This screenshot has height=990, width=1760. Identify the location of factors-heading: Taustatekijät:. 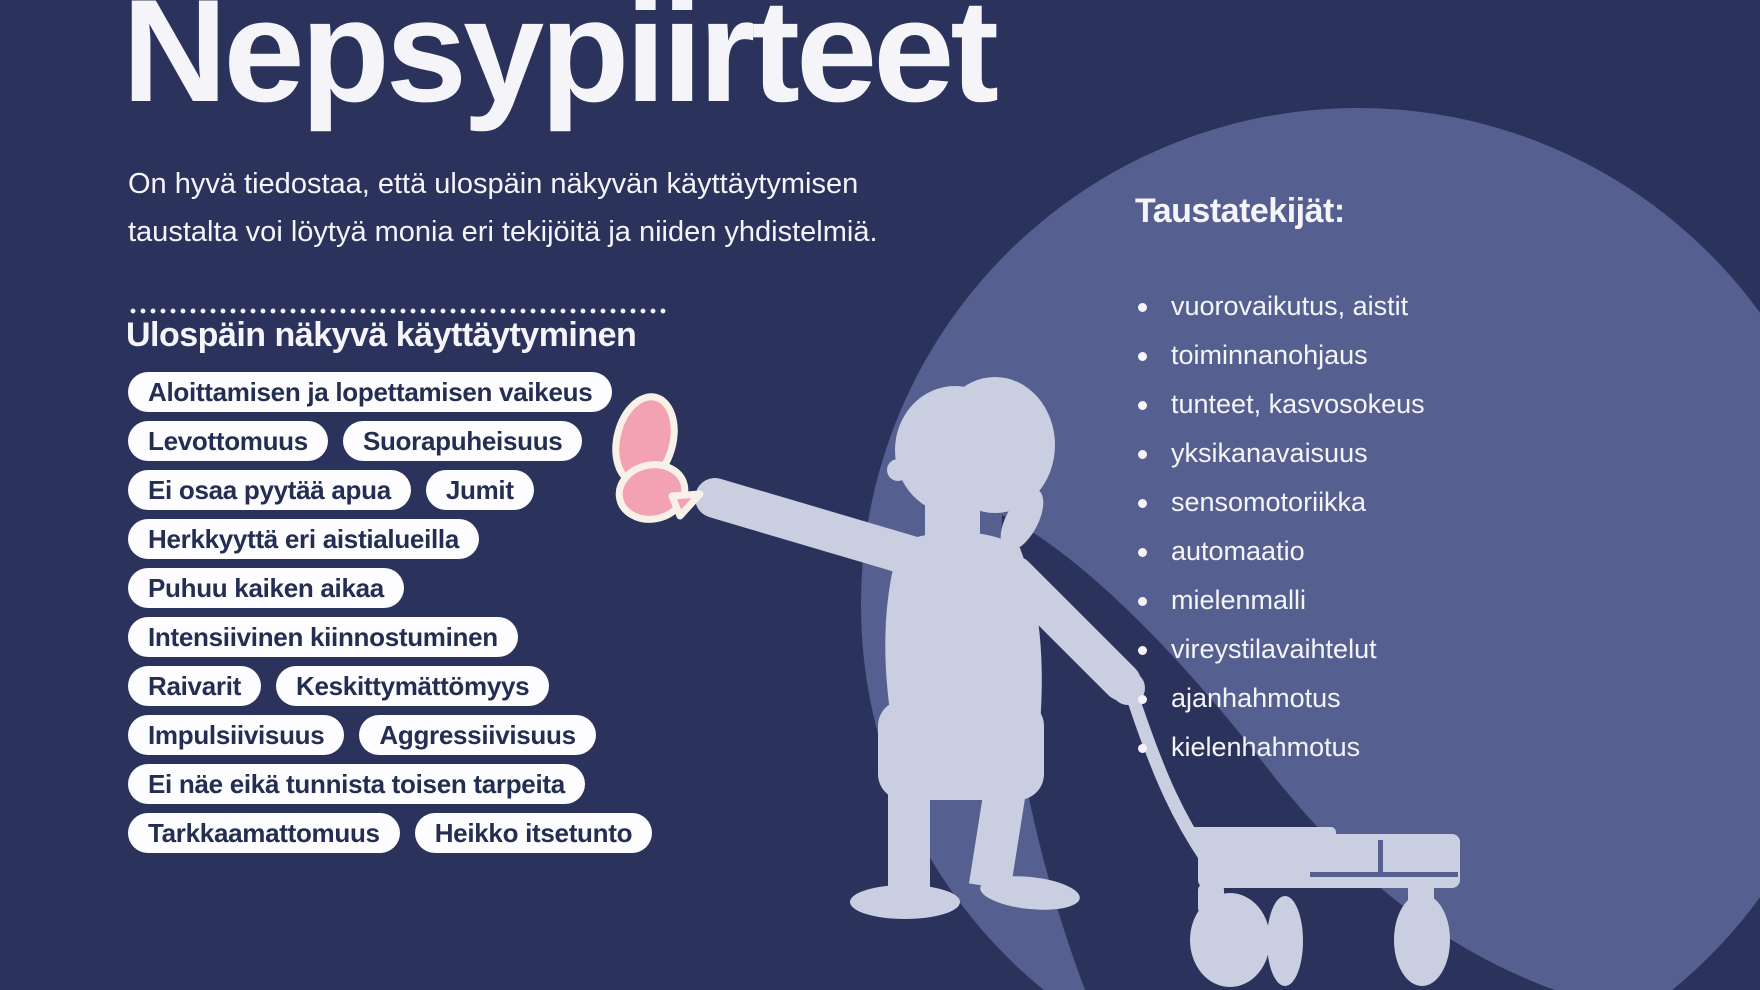
(1240, 211).